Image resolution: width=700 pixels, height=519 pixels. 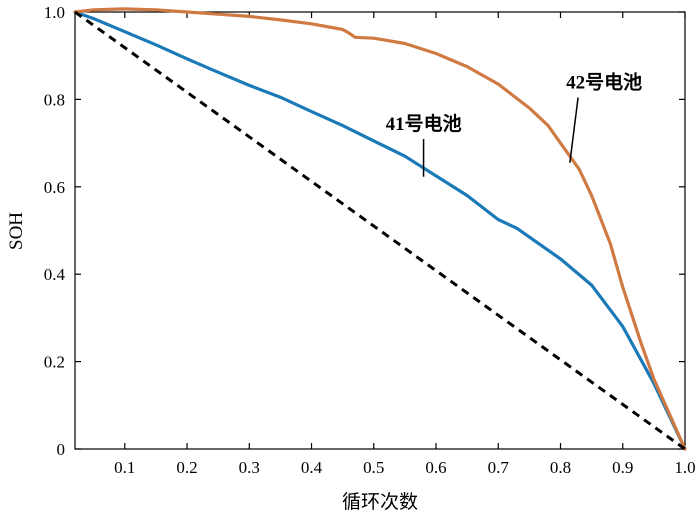 I want to click on y-tick-label: 1.0, so click(x=54, y=12).